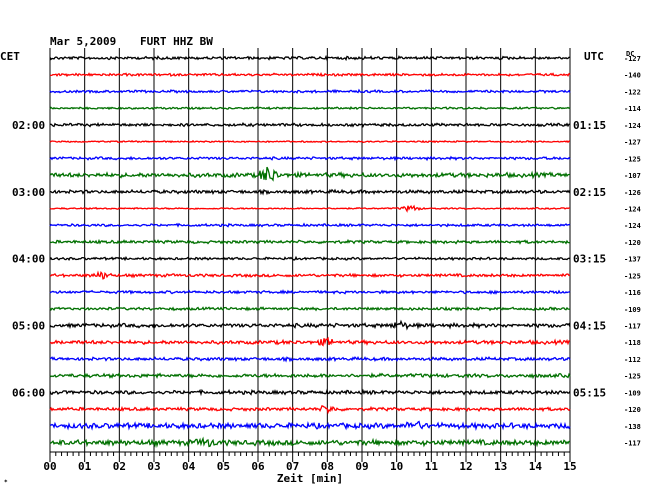  I want to click on dc-offset-label: -112, so click(632, 360).